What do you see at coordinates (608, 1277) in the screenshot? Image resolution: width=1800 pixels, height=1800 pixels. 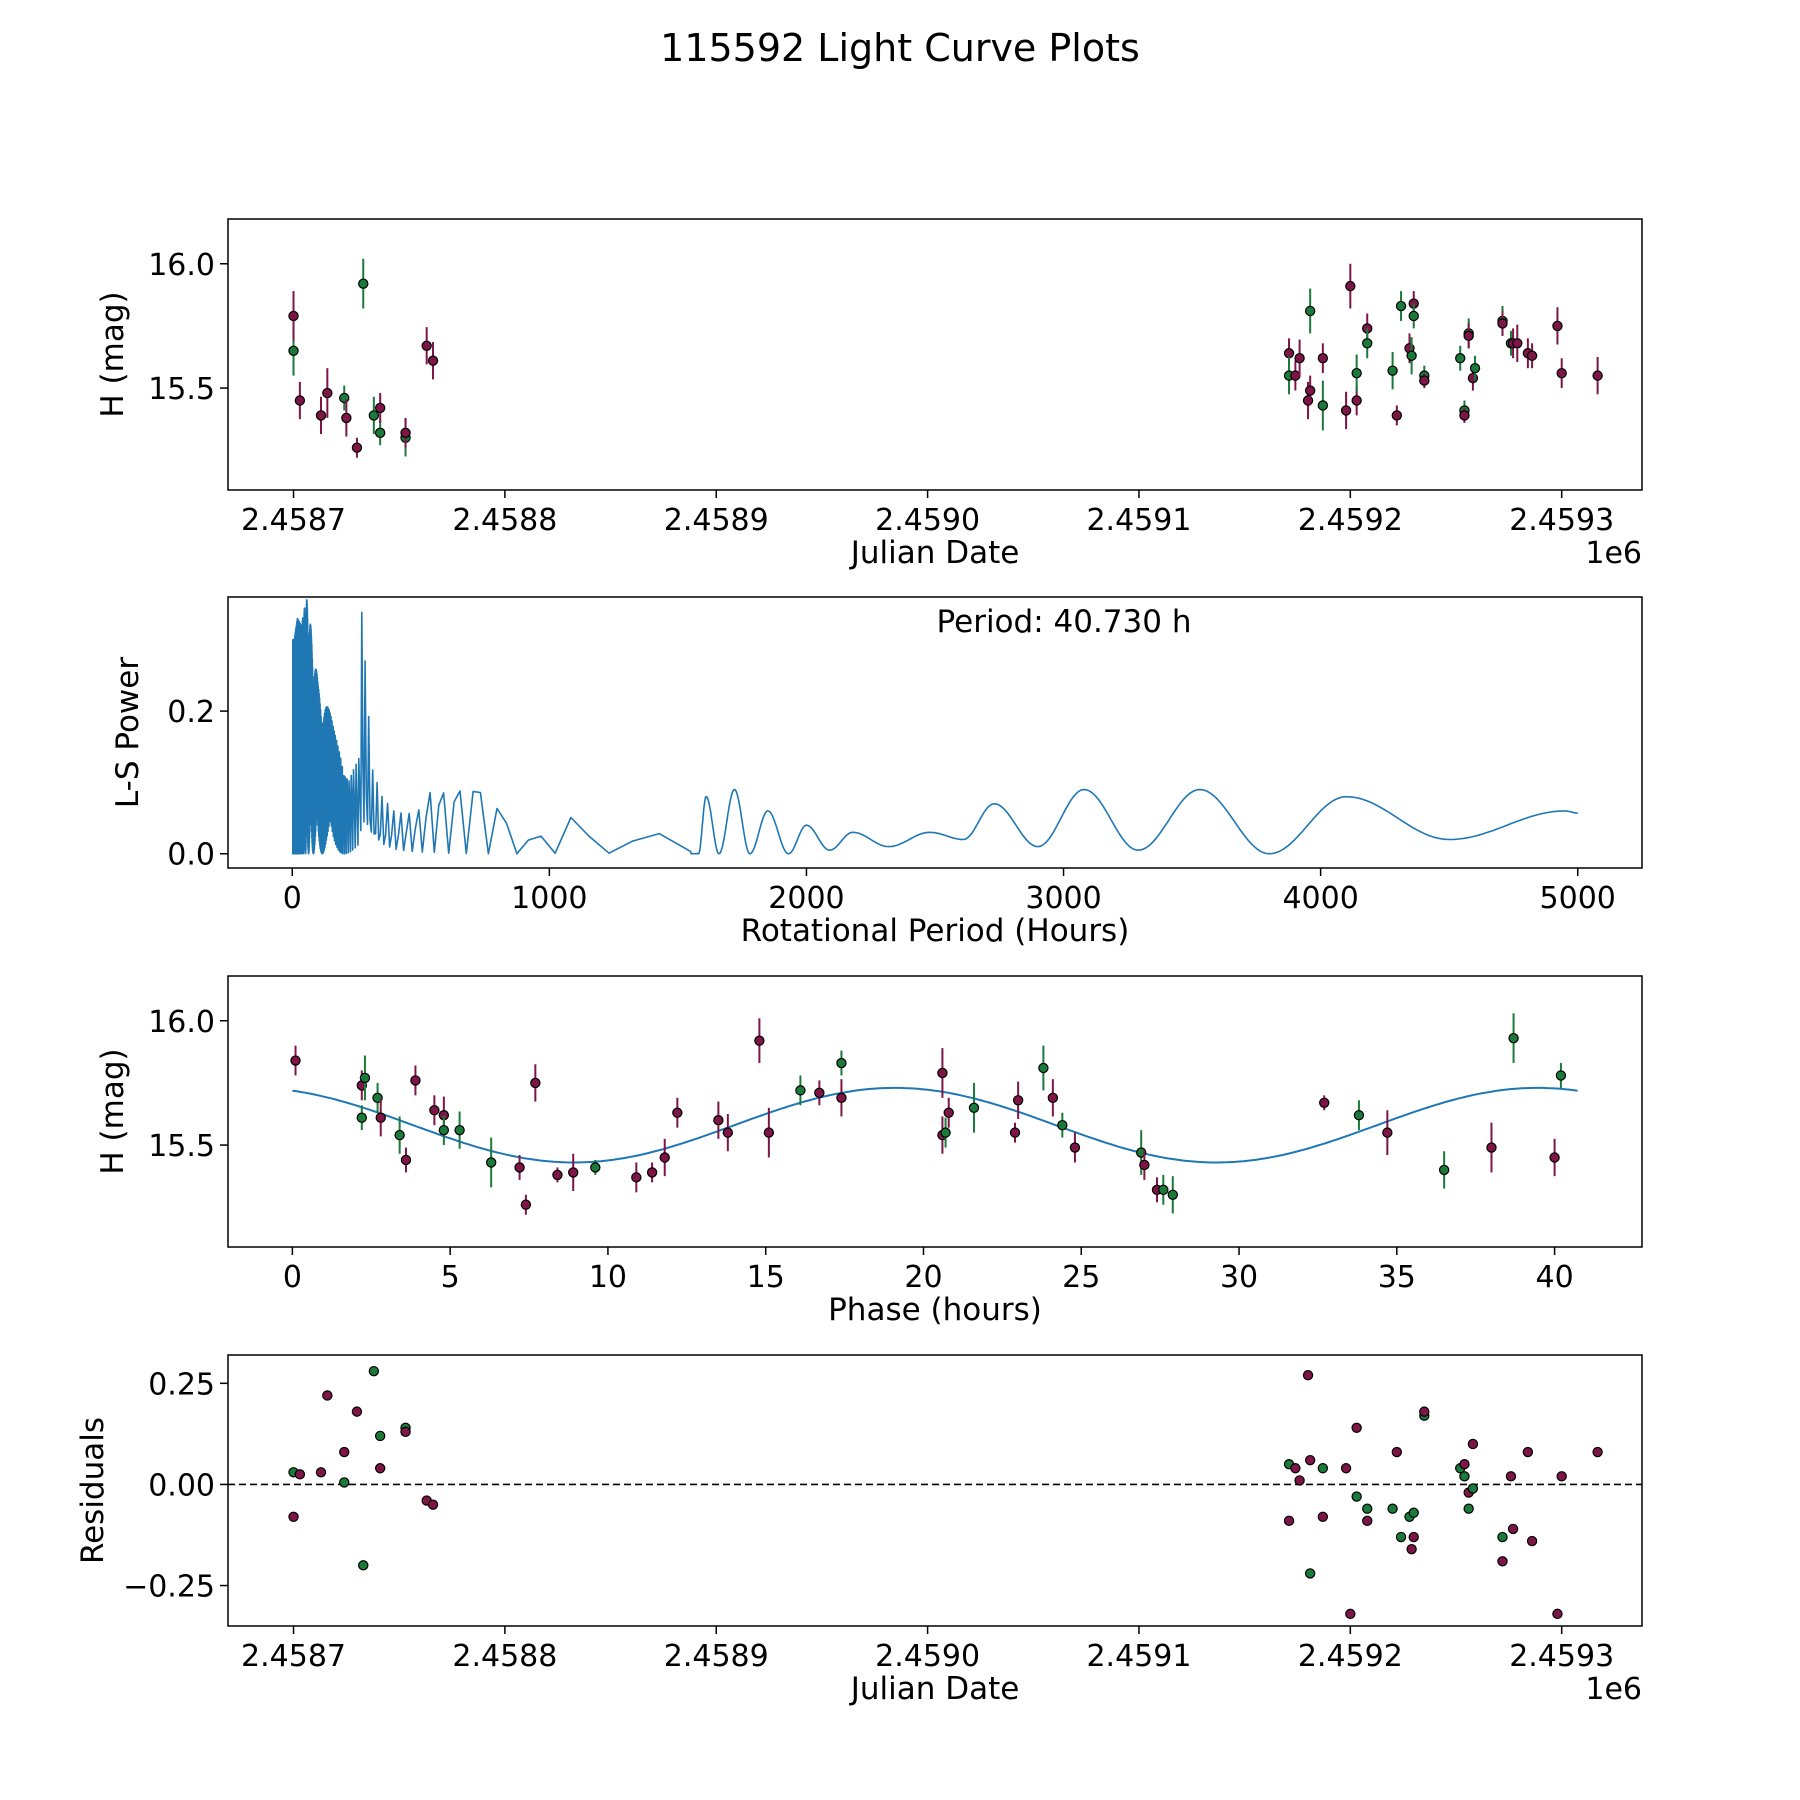 I see `x-tick-label: 10` at bounding box center [608, 1277].